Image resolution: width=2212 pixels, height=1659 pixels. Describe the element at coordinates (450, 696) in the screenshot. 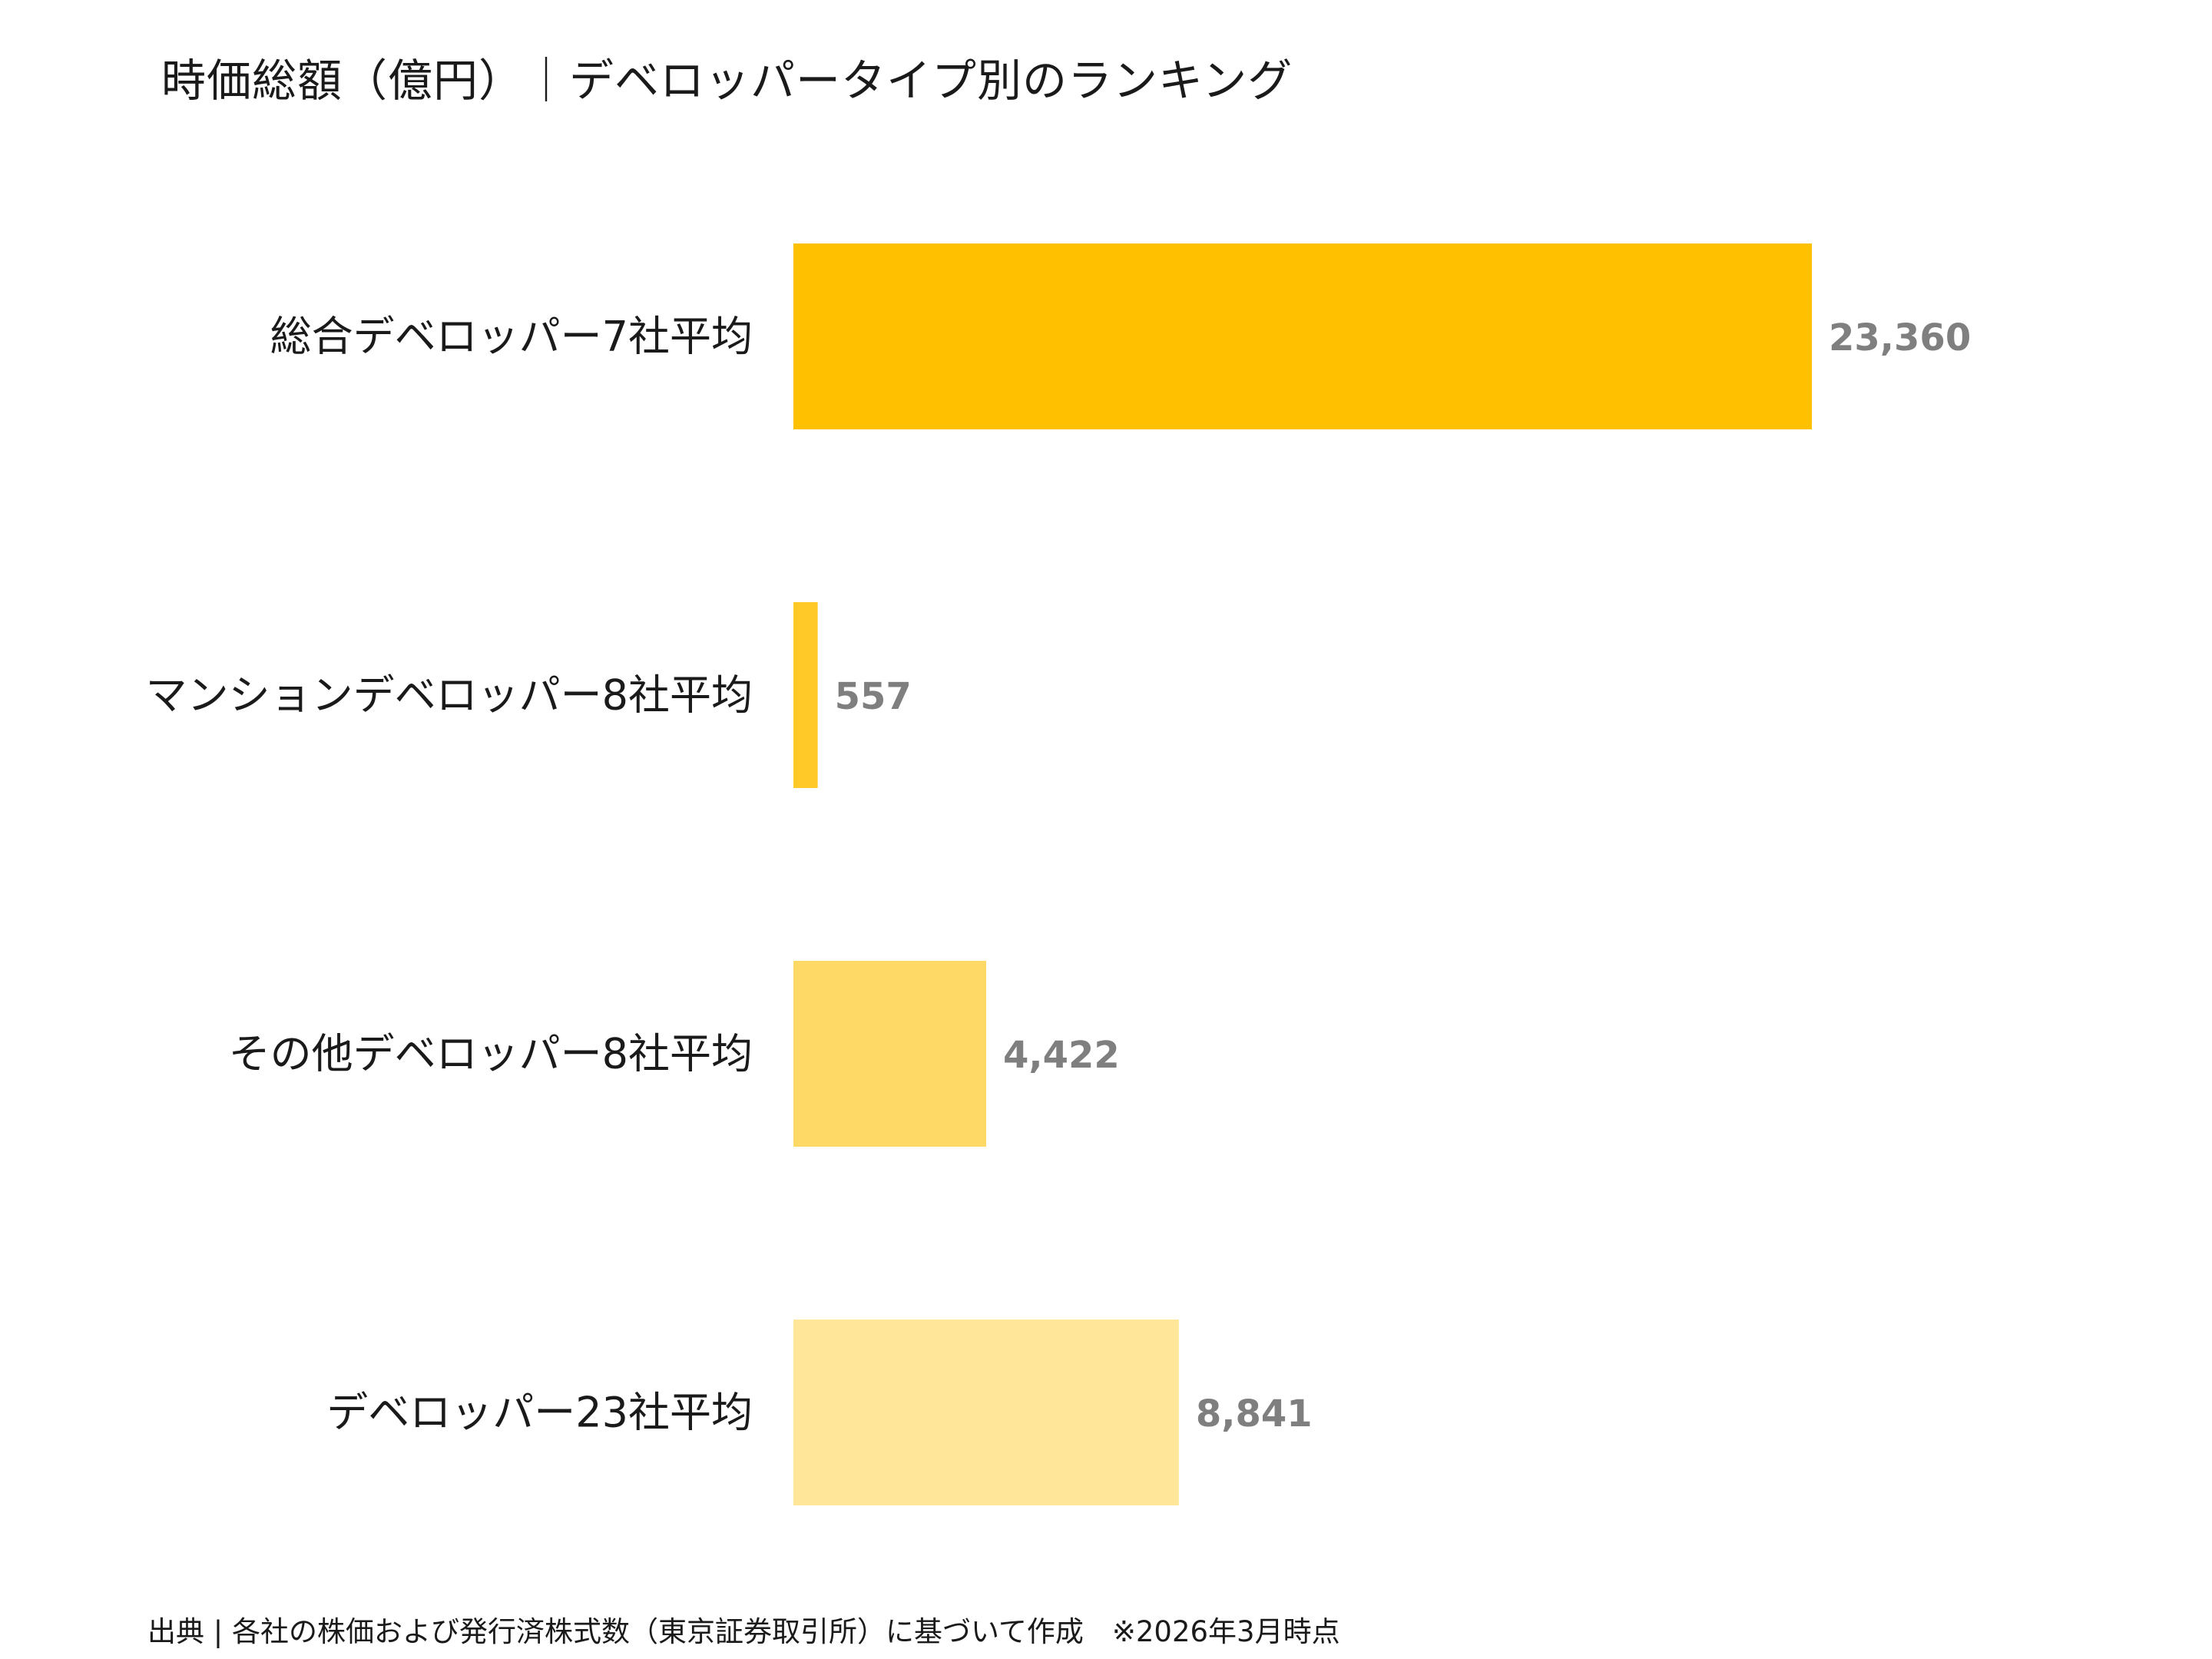

I see `category-label-2: マンションデベロッパー8社平均` at that location.